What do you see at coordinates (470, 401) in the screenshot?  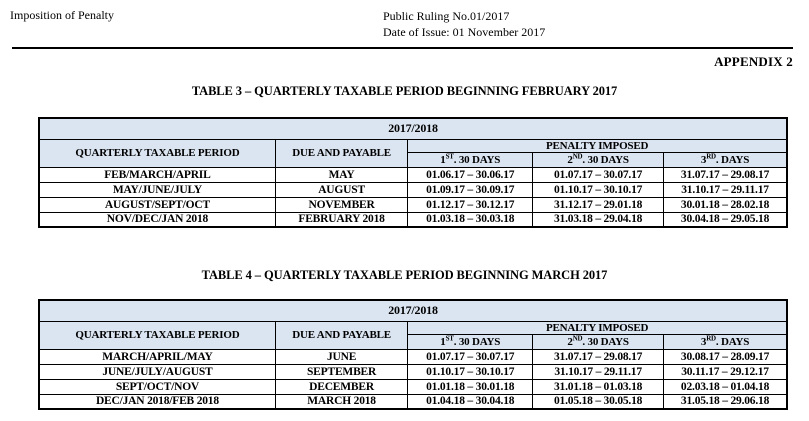 I see `table-cell: 01.04.18 – 30.04.18` at bounding box center [470, 401].